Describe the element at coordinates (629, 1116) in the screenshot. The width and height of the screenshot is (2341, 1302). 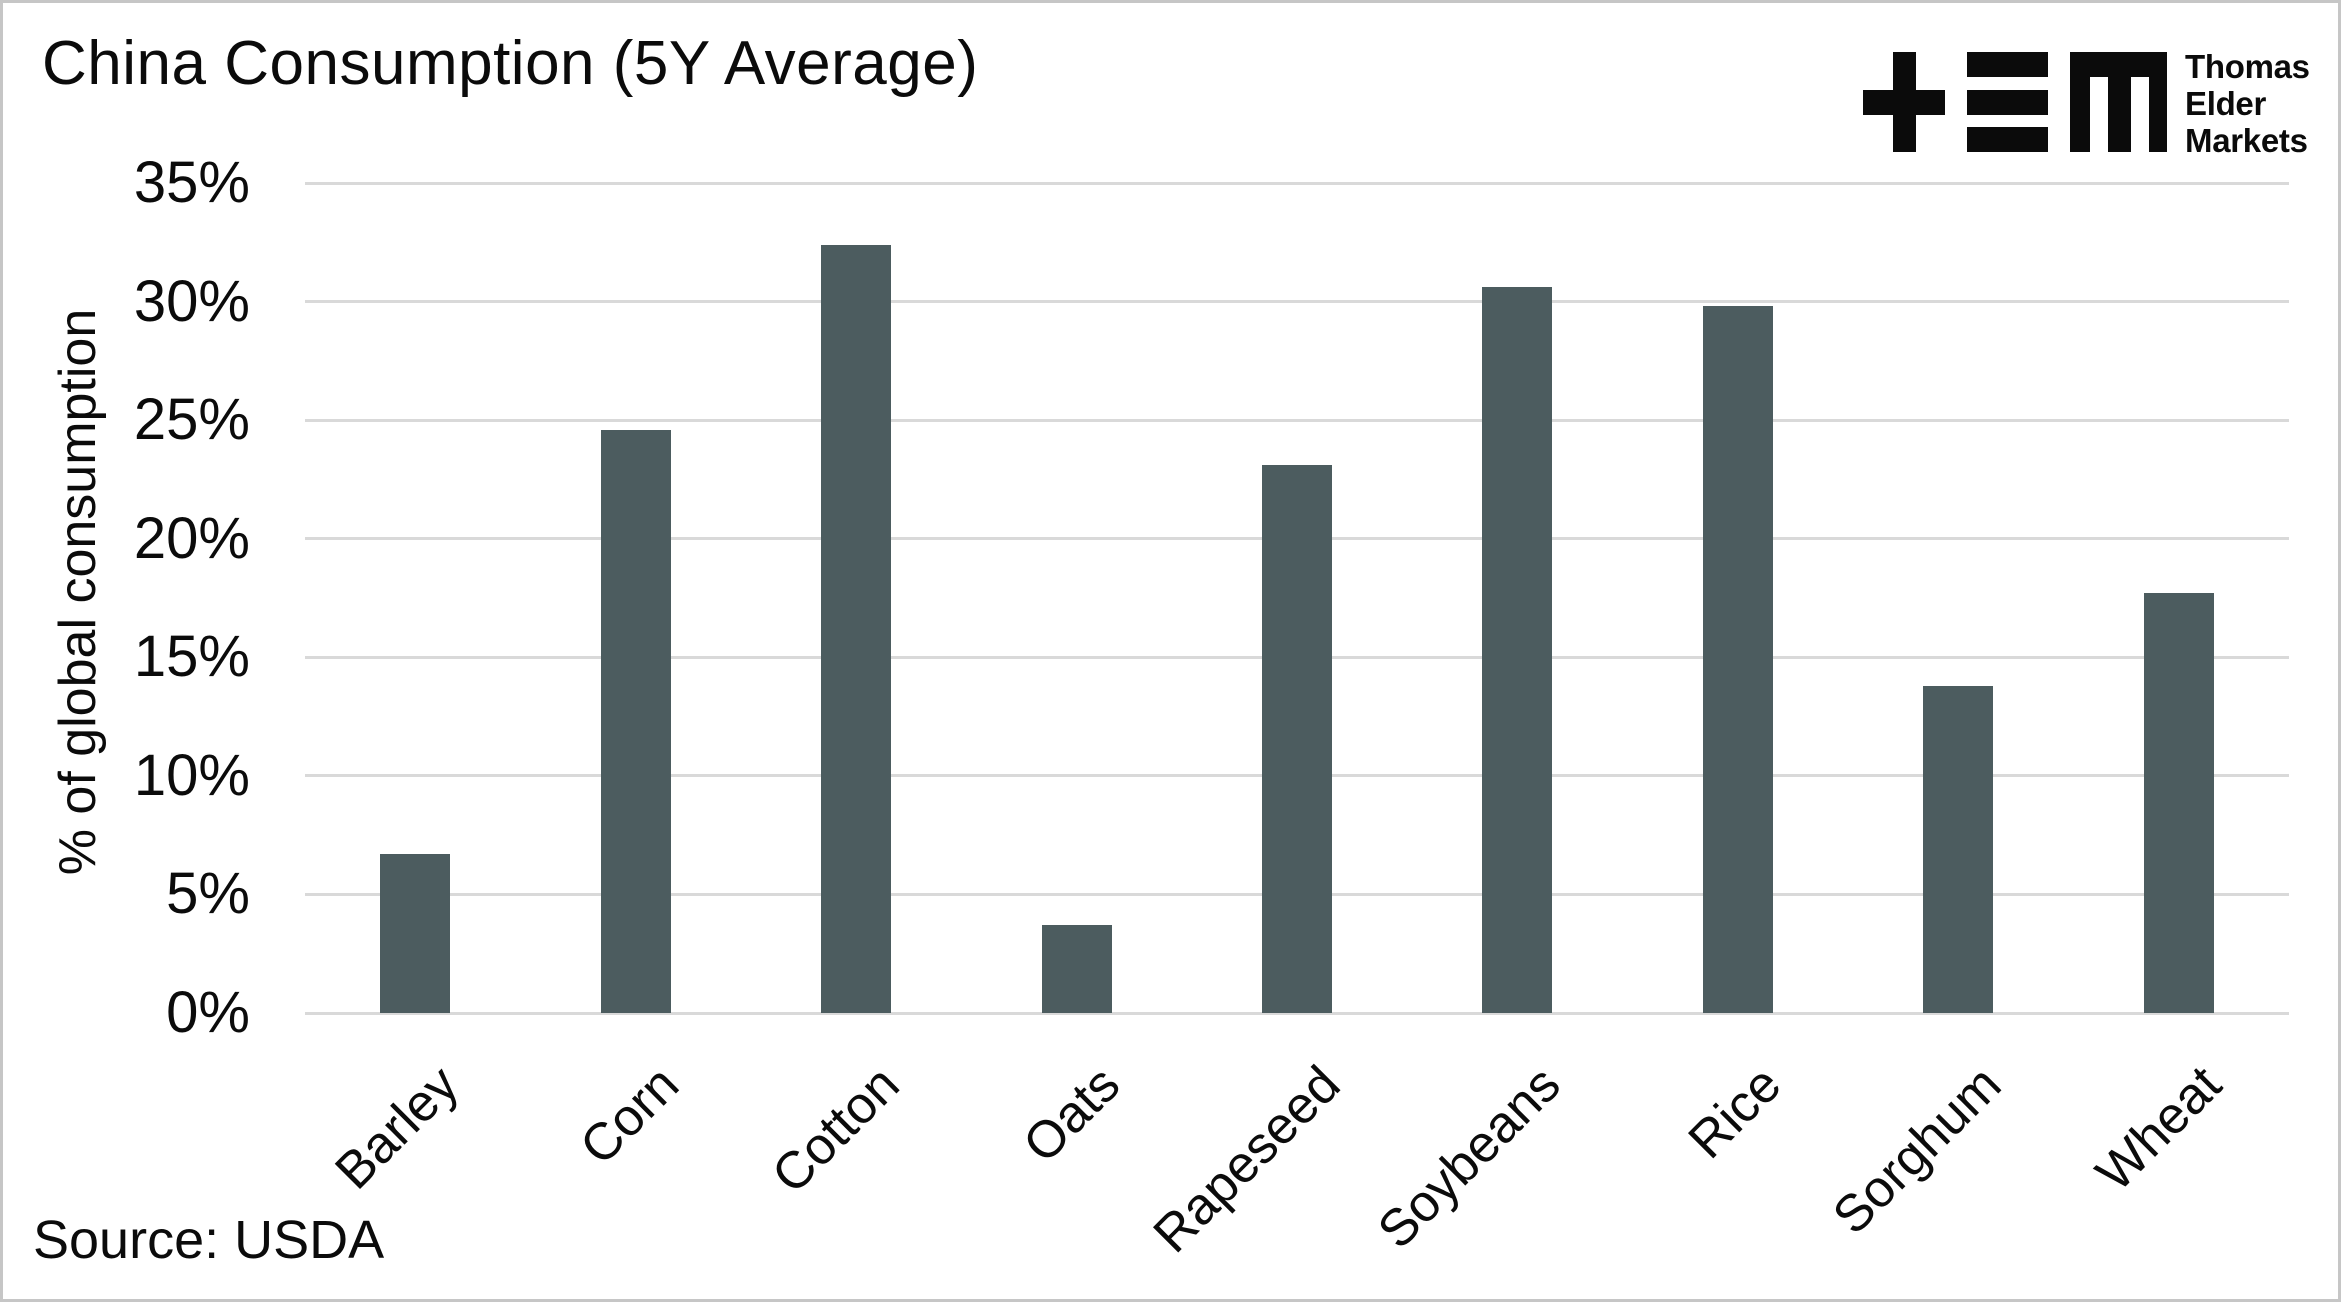
I see `x-axis-label: Corn` at that location.